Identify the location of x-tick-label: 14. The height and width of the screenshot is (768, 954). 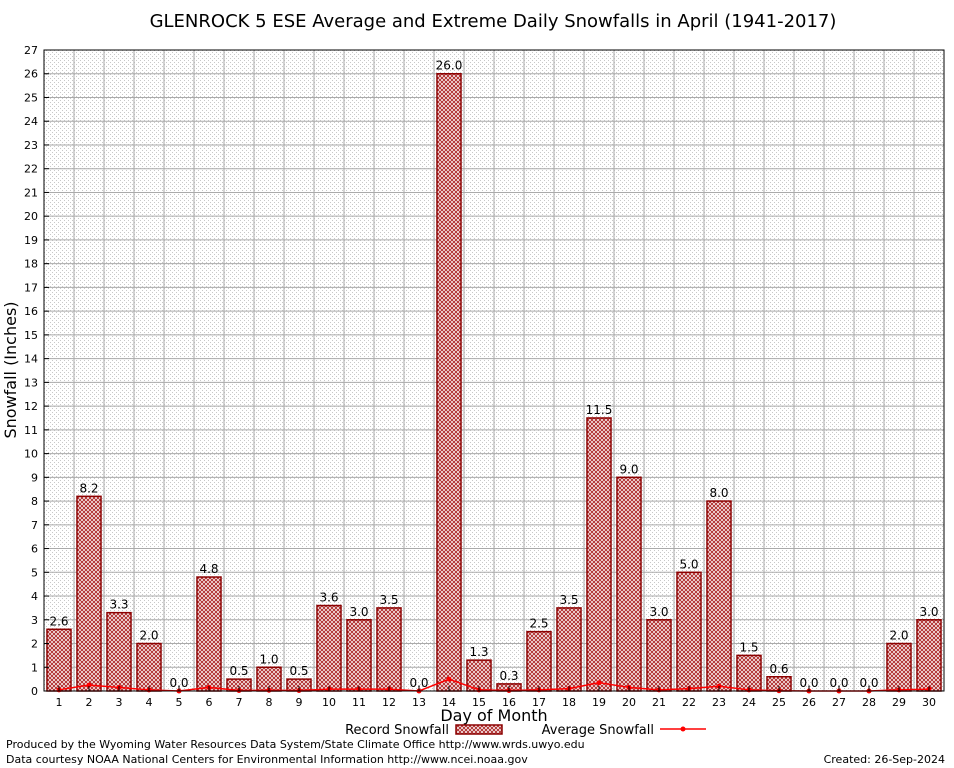
(449, 702).